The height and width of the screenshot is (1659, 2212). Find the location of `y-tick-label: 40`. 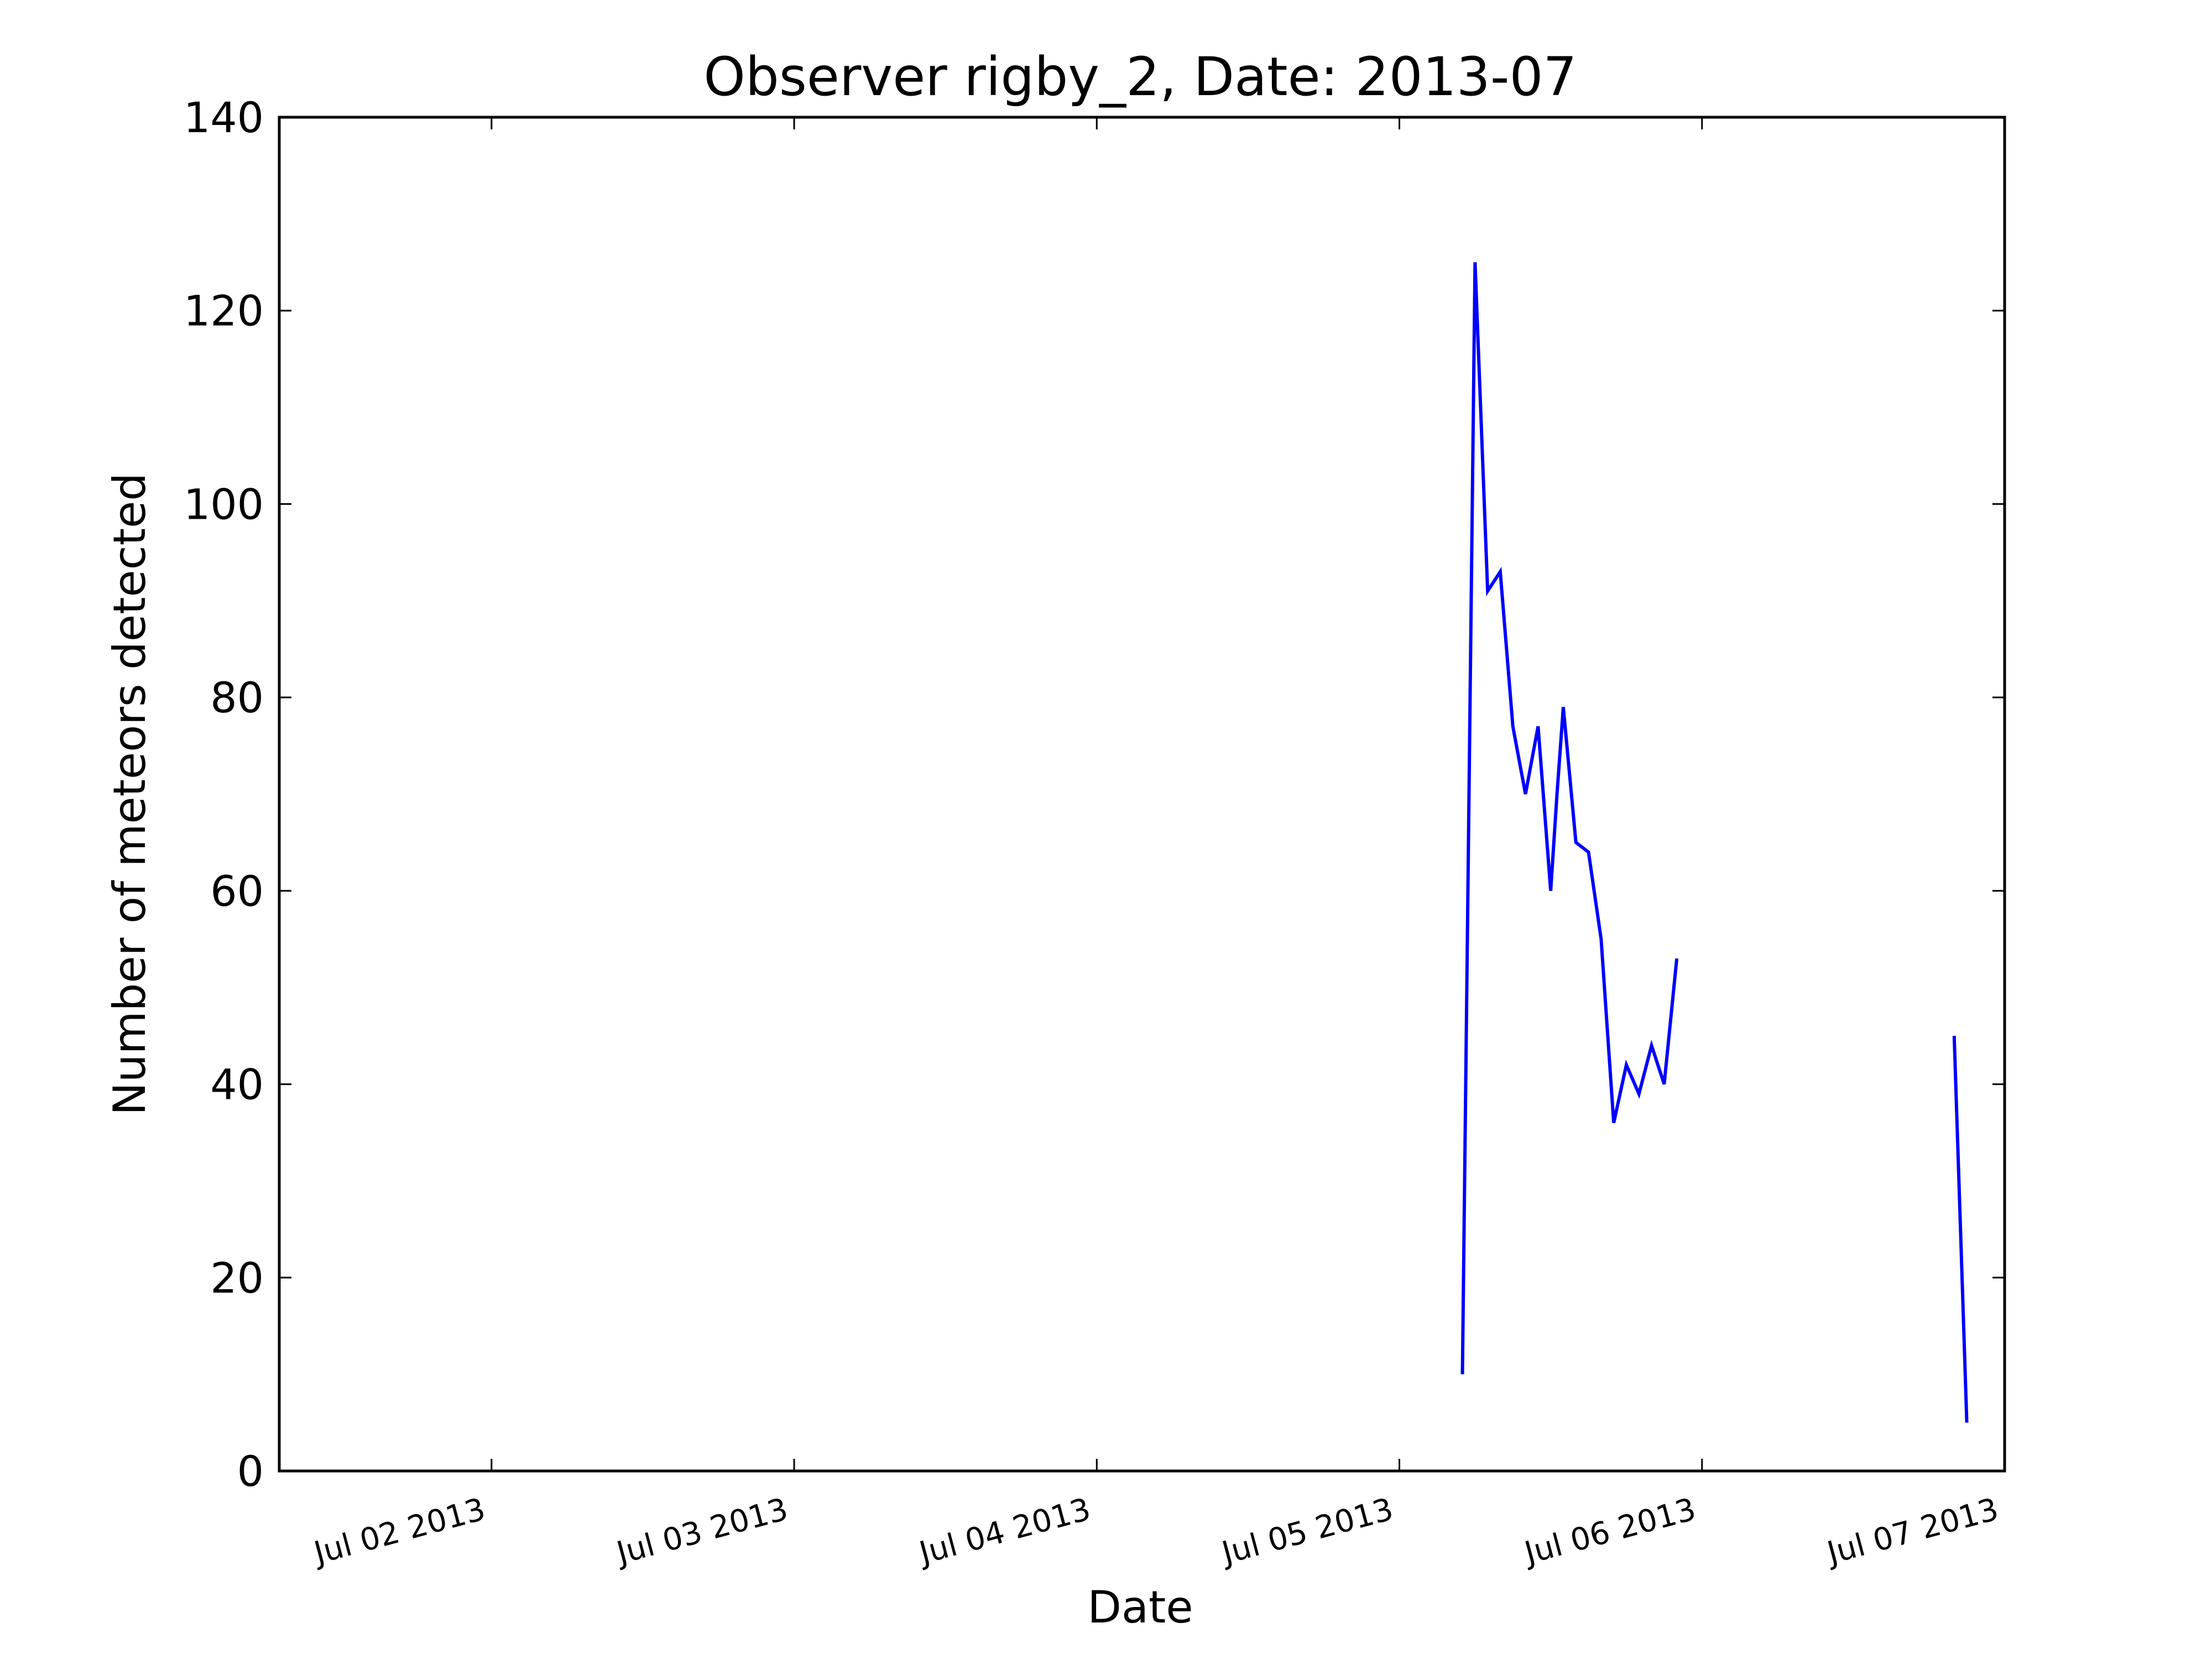

y-tick-label: 40 is located at coordinates (237, 1084).